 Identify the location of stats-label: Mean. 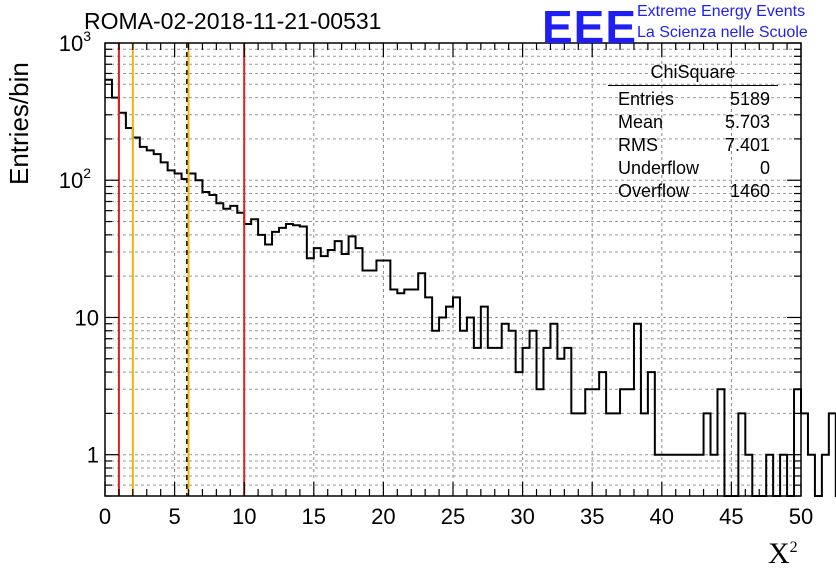
(641, 122).